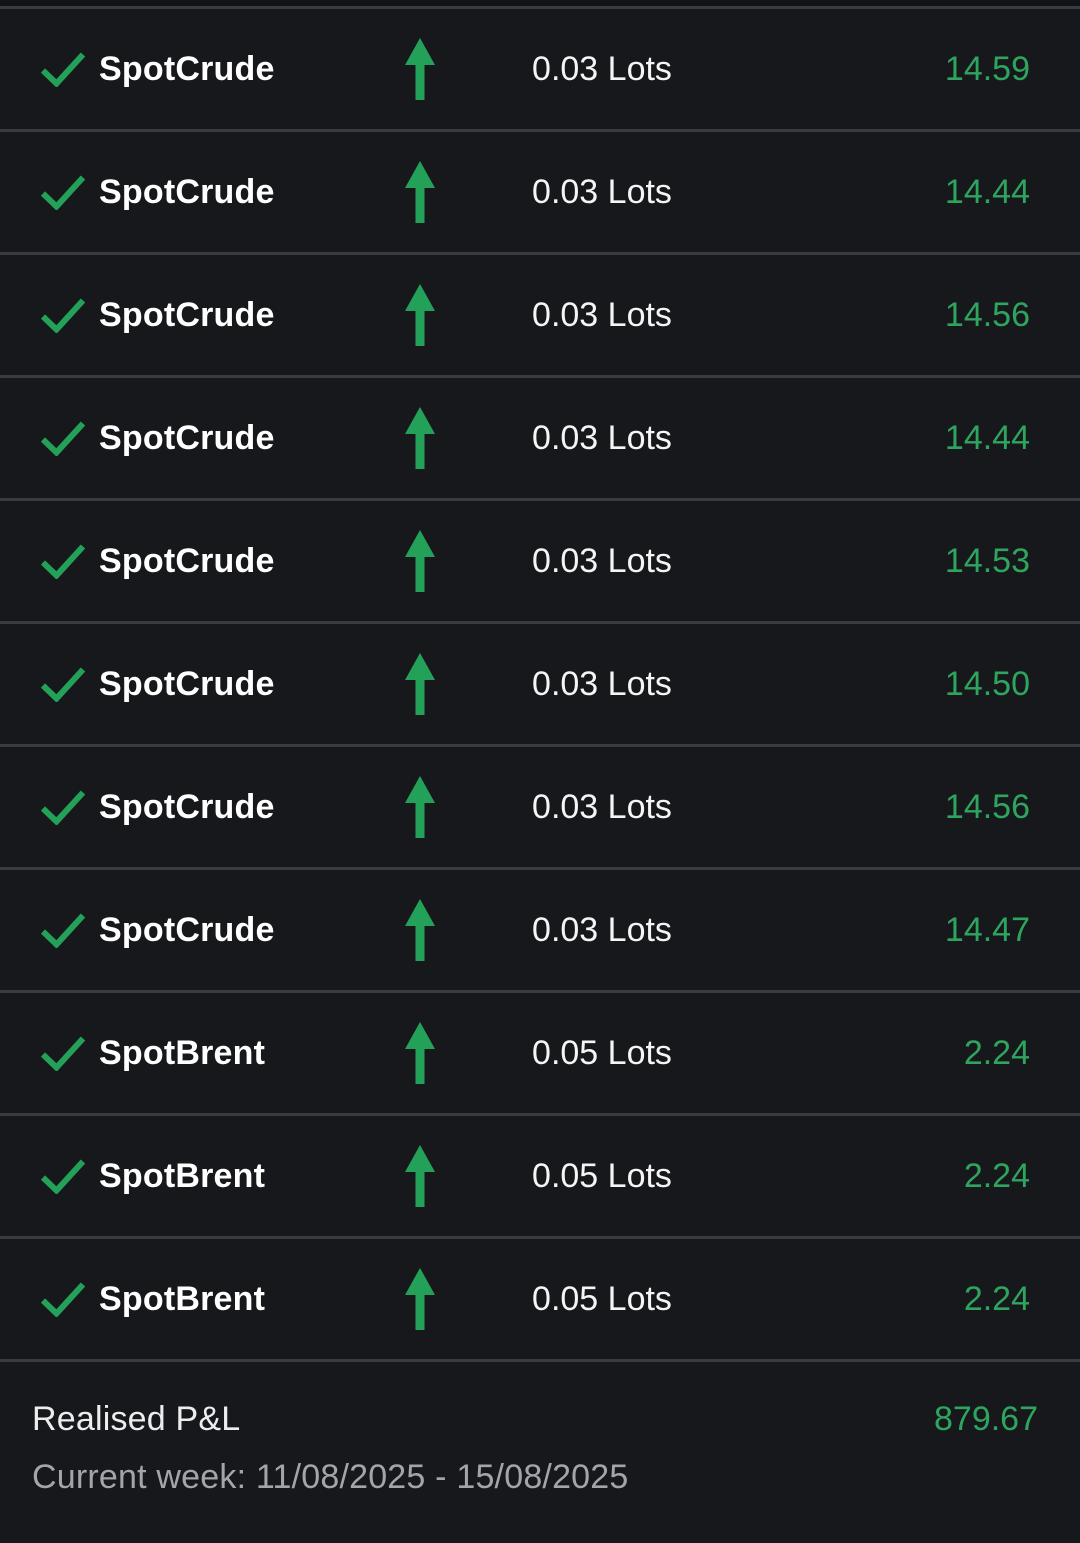  I want to click on table-row: SpotCrude 0.03 Lots 14.59, so click(540, 70).